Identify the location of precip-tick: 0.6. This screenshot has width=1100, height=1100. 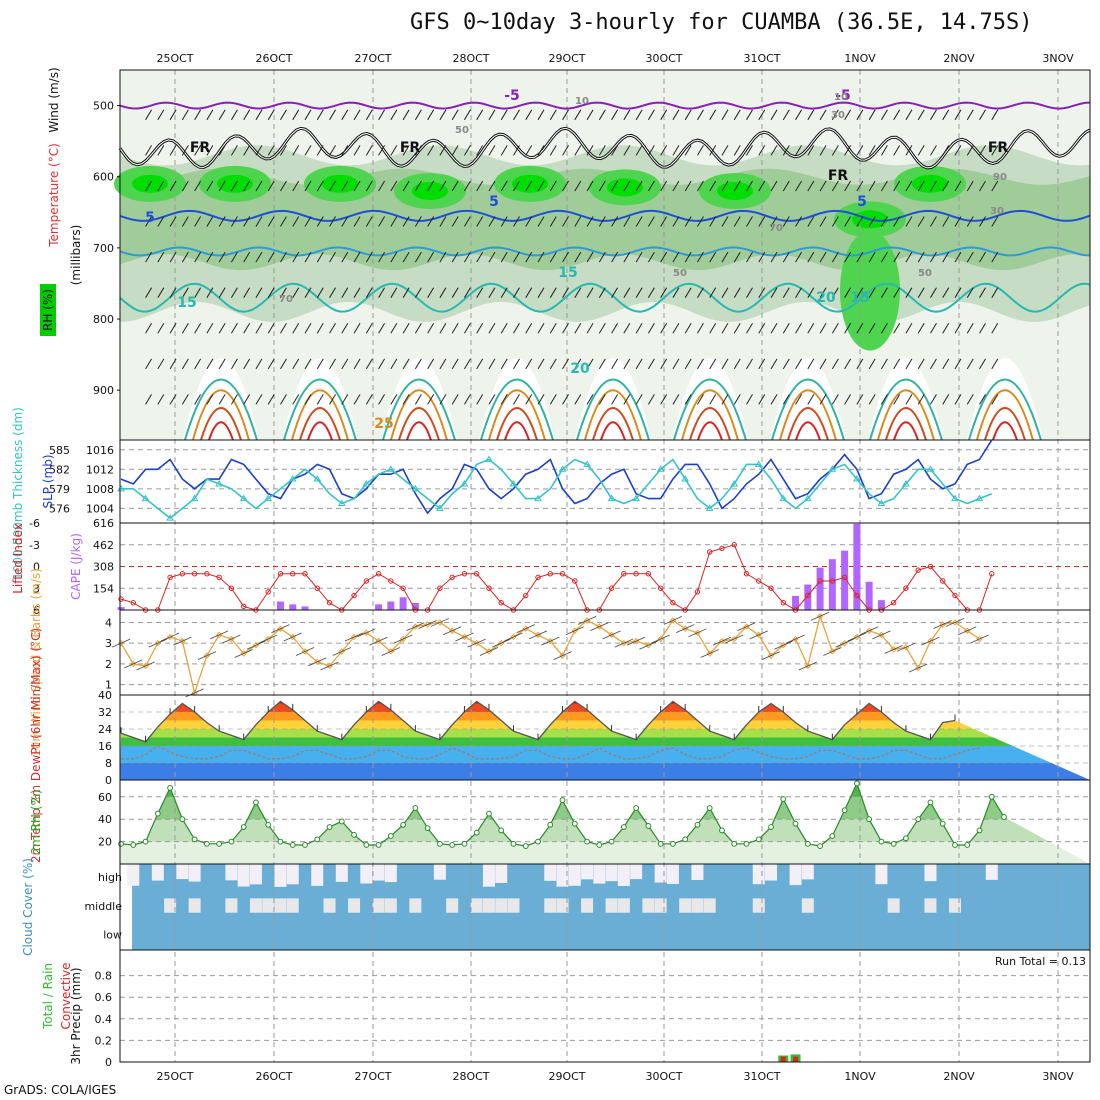
(104, 997).